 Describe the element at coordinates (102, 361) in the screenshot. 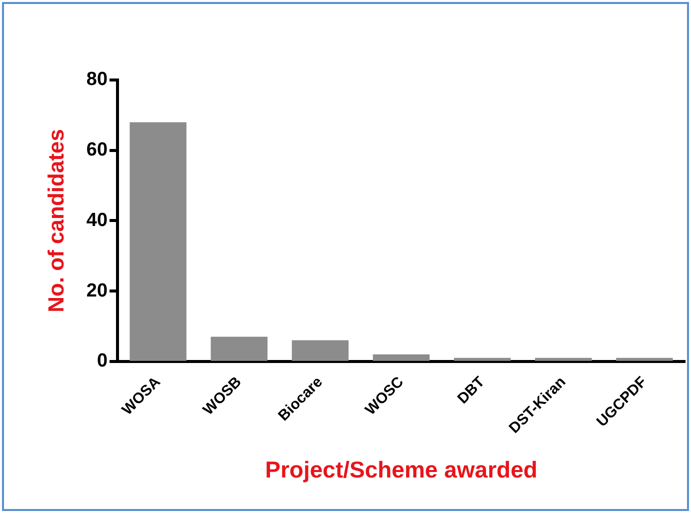

I see `y-tick-label: 0` at that location.